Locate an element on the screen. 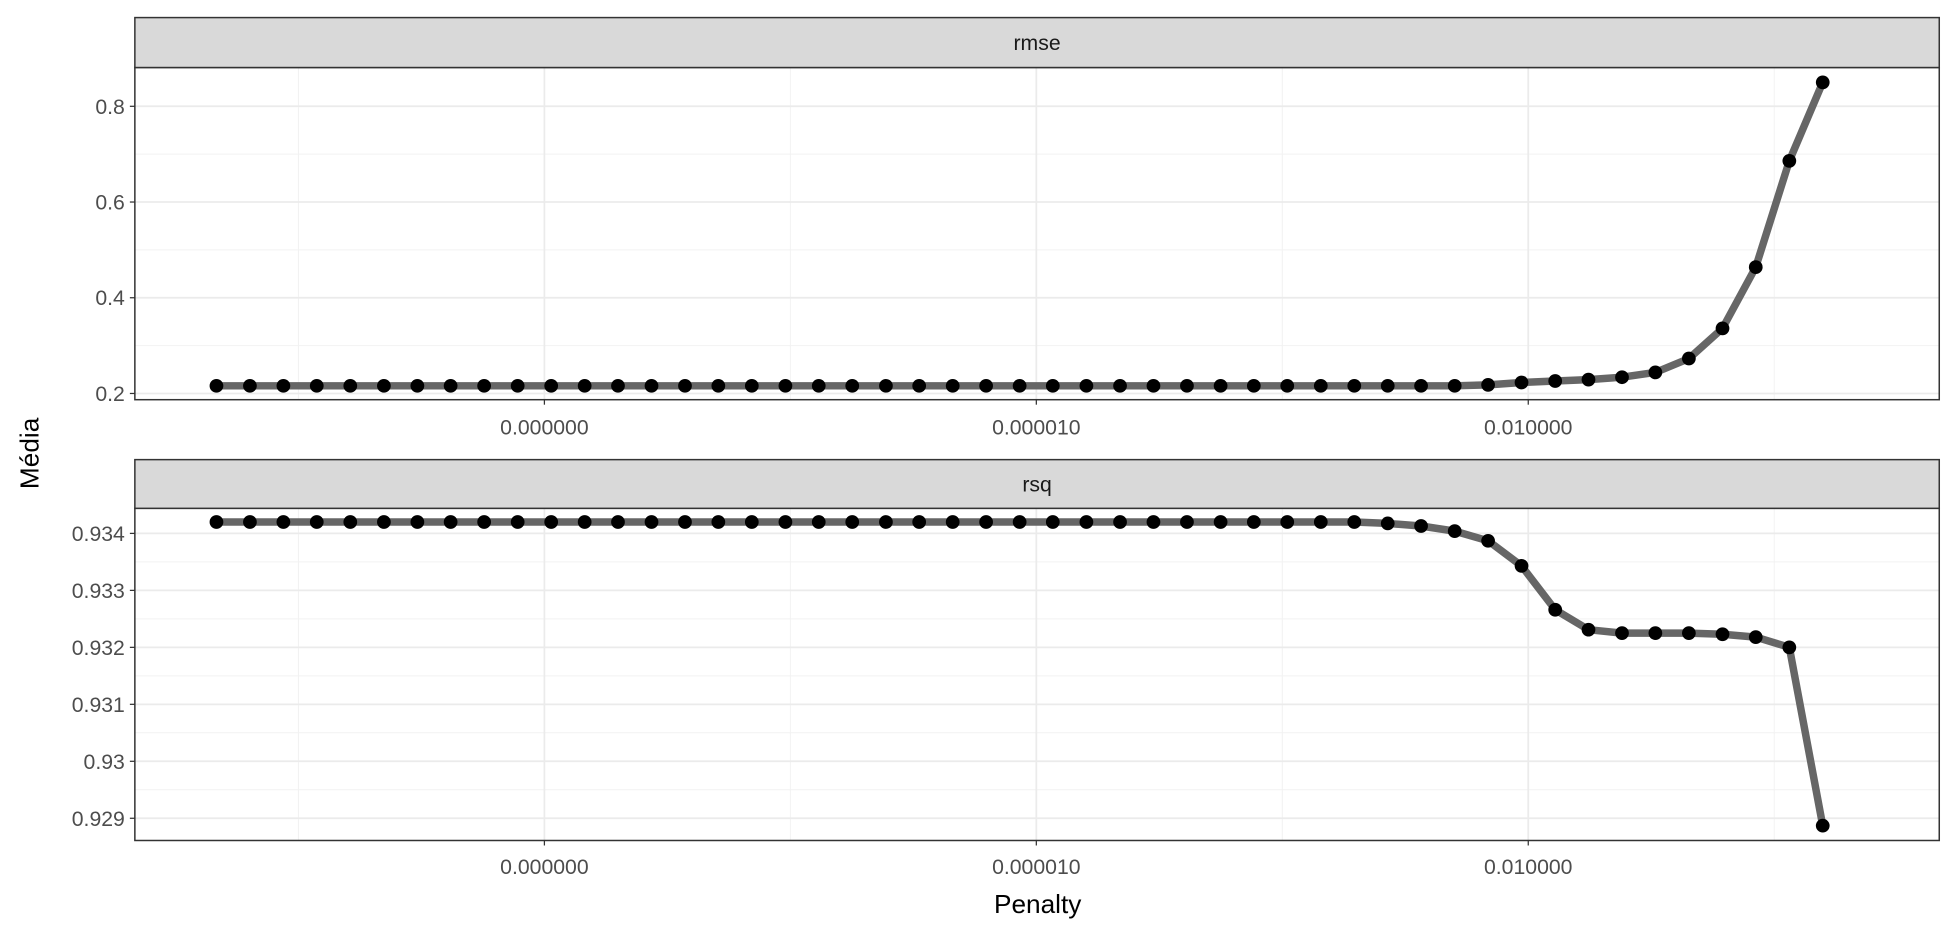 Image resolution: width=1948 pixels, height=933 pixels. y-tick-label: 0.8 is located at coordinates (110, 107).